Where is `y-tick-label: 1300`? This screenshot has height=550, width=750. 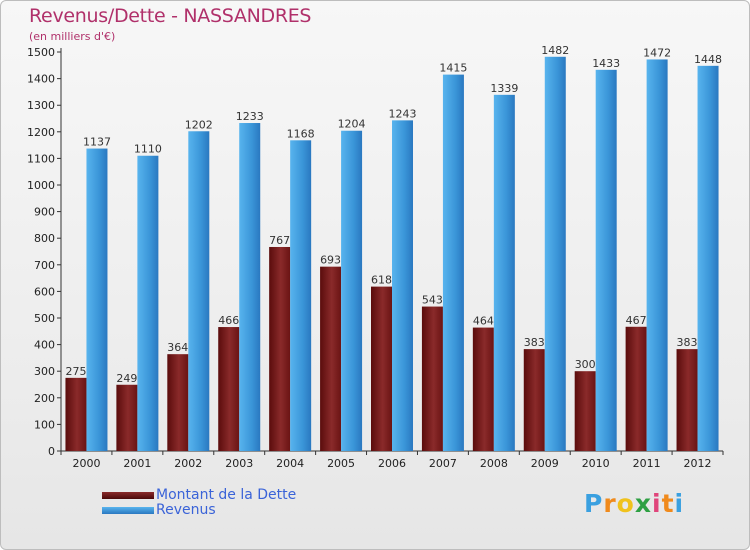 y-tick-label: 1300 is located at coordinates (41, 105).